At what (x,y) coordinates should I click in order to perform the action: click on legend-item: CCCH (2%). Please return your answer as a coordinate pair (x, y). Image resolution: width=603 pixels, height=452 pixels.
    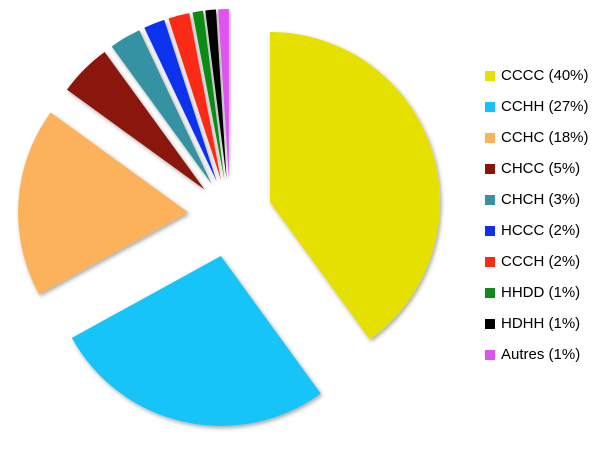
    Looking at the image, I should click on (537, 261).